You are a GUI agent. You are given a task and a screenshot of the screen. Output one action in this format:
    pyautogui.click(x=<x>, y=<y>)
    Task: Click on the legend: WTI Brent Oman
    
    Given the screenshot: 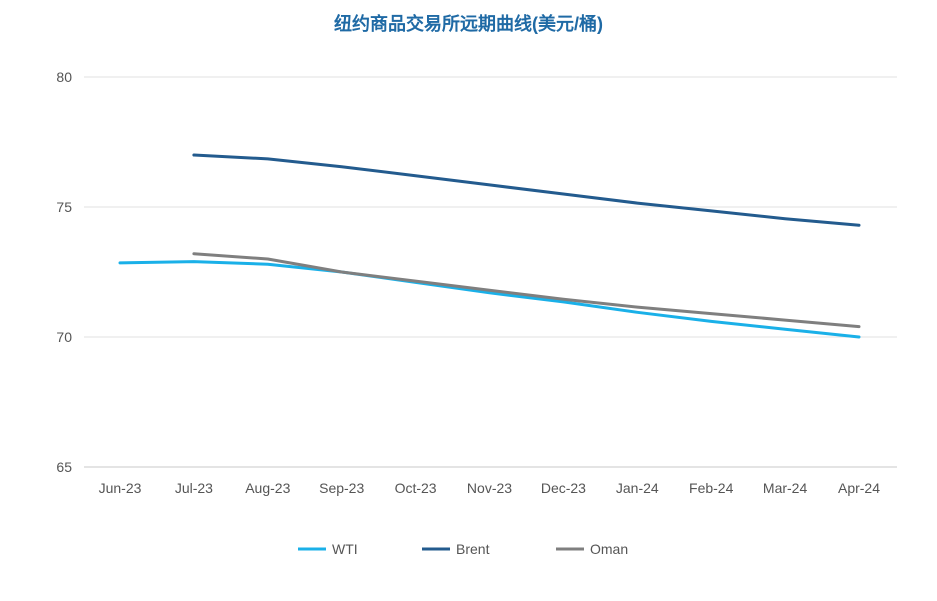 What is the action you would take?
    pyautogui.click(x=463, y=549)
    